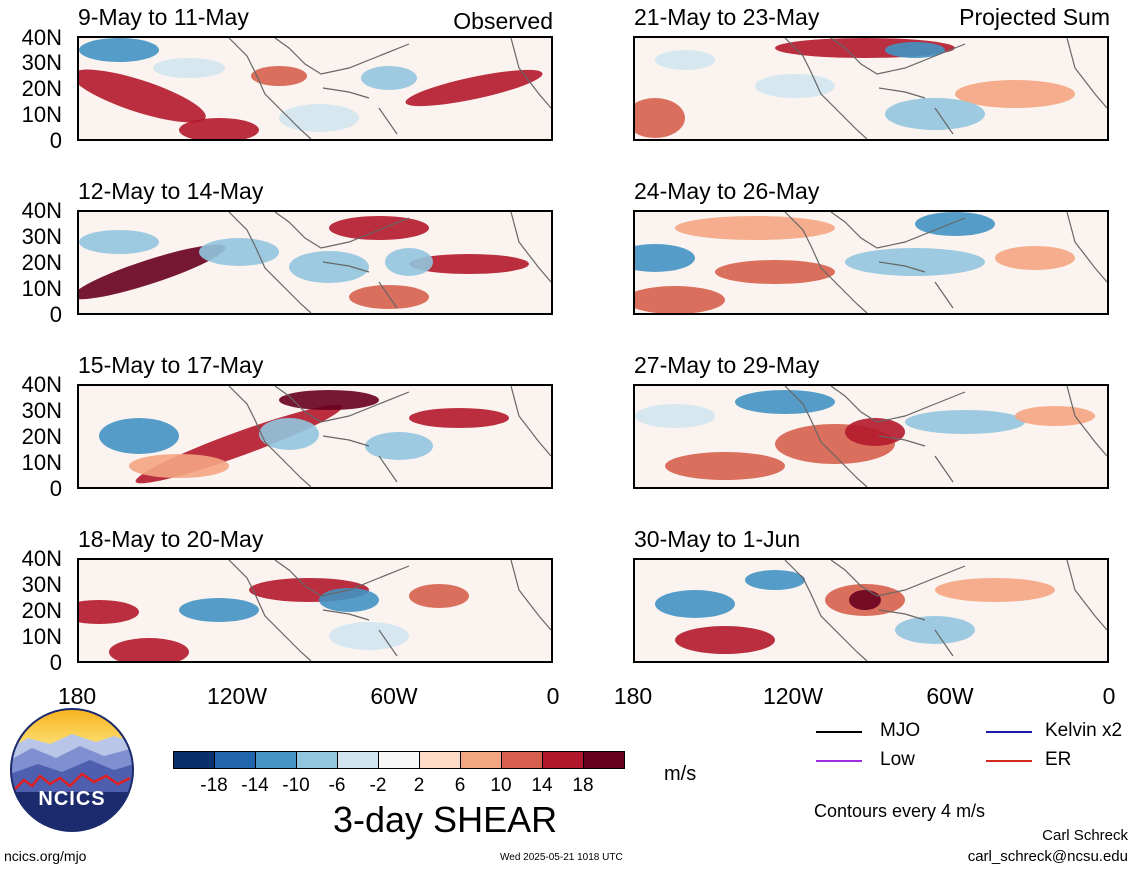  Describe the element at coordinates (561, 857) in the screenshot. I see `footer-timestamp: Wed 2025-05-21 1018 UTC` at that location.